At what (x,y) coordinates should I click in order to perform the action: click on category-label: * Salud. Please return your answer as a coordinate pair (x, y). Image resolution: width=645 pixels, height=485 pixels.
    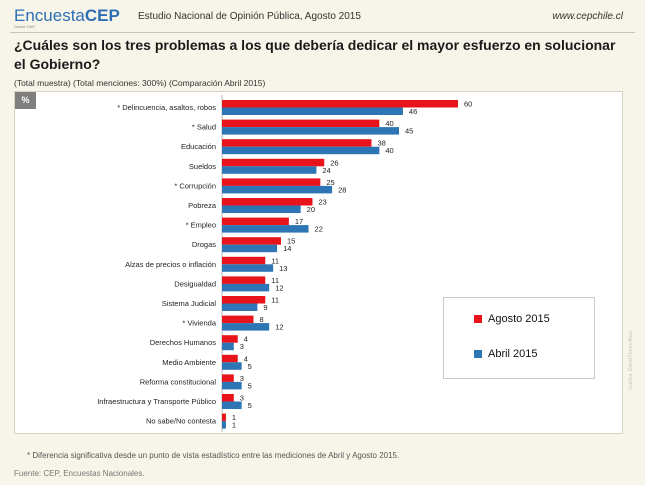
    Looking at the image, I should click on (204, 127).